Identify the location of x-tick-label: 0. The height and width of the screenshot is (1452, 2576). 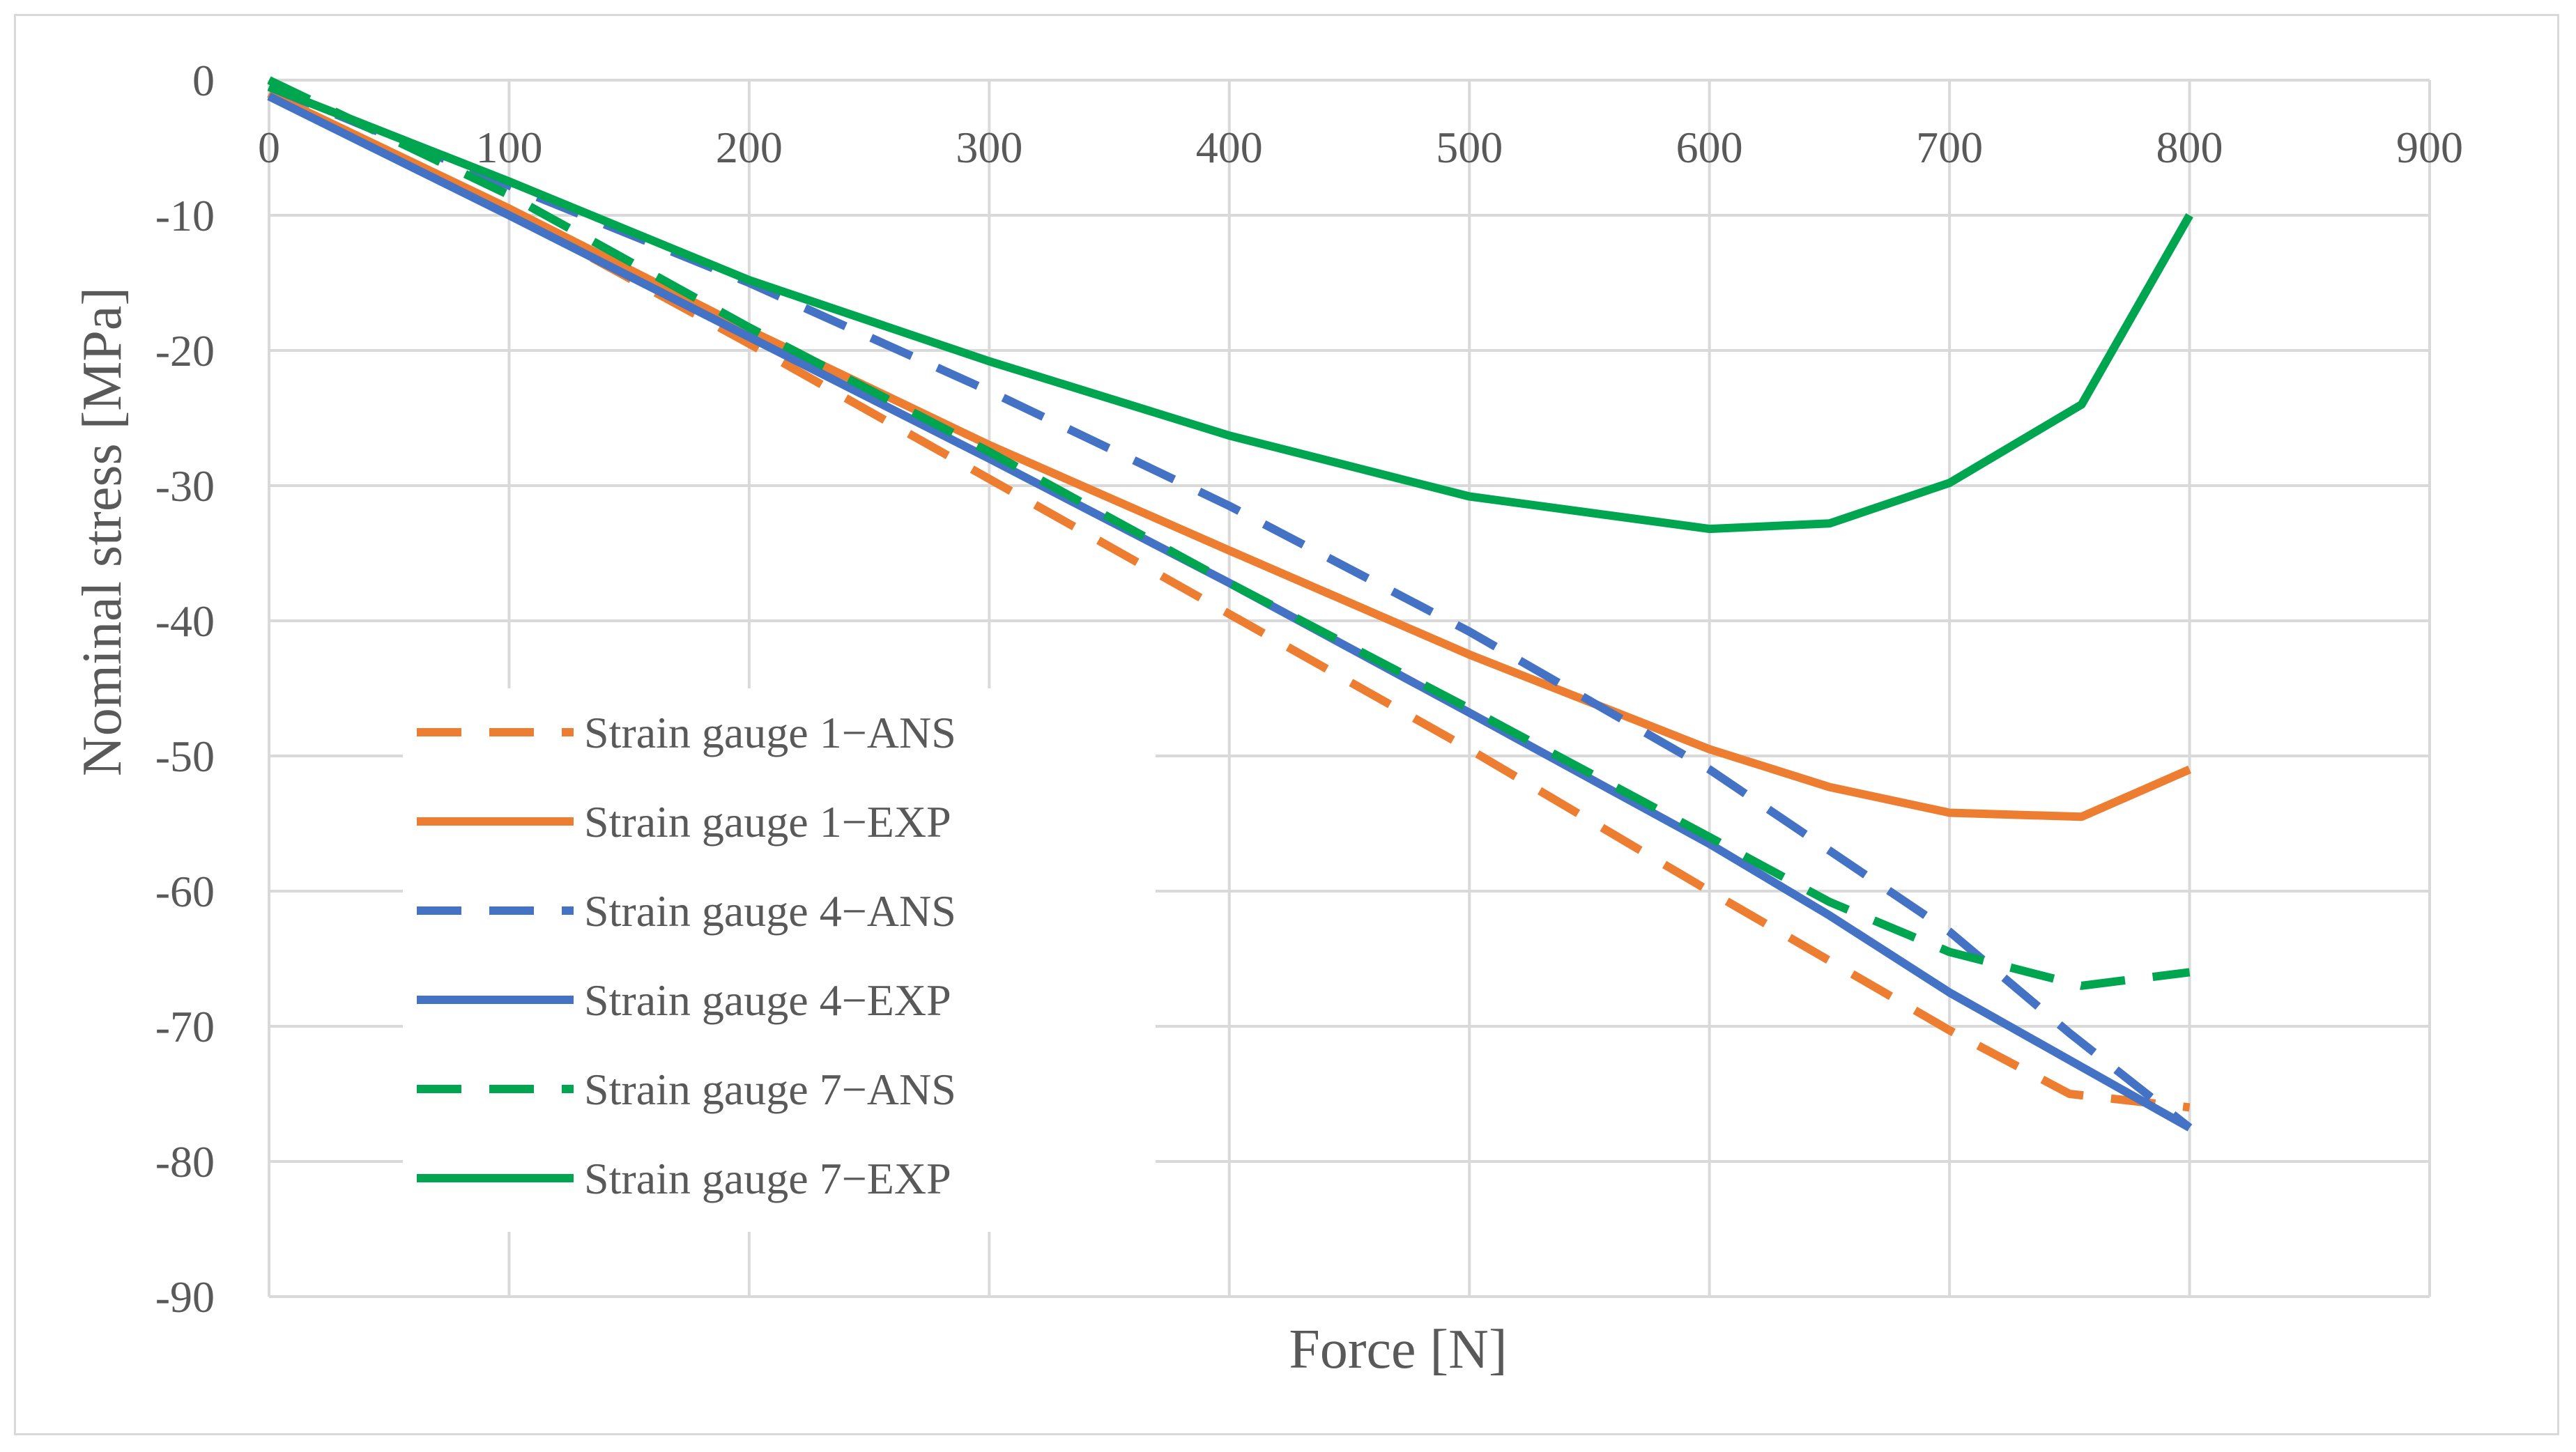
(269, 147).